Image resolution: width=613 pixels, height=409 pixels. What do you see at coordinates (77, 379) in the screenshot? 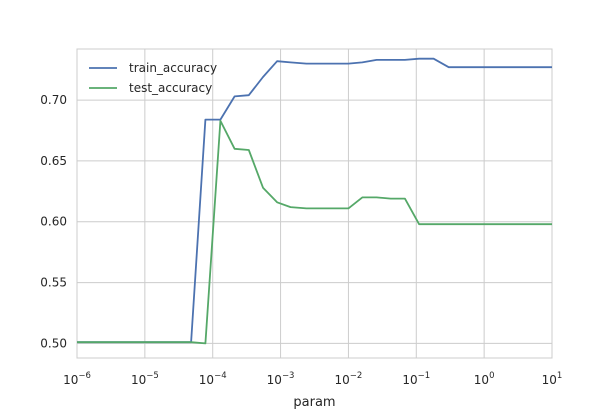
I see `x-tick-label: 10⁻⁶` at bounding box center [77, 379].